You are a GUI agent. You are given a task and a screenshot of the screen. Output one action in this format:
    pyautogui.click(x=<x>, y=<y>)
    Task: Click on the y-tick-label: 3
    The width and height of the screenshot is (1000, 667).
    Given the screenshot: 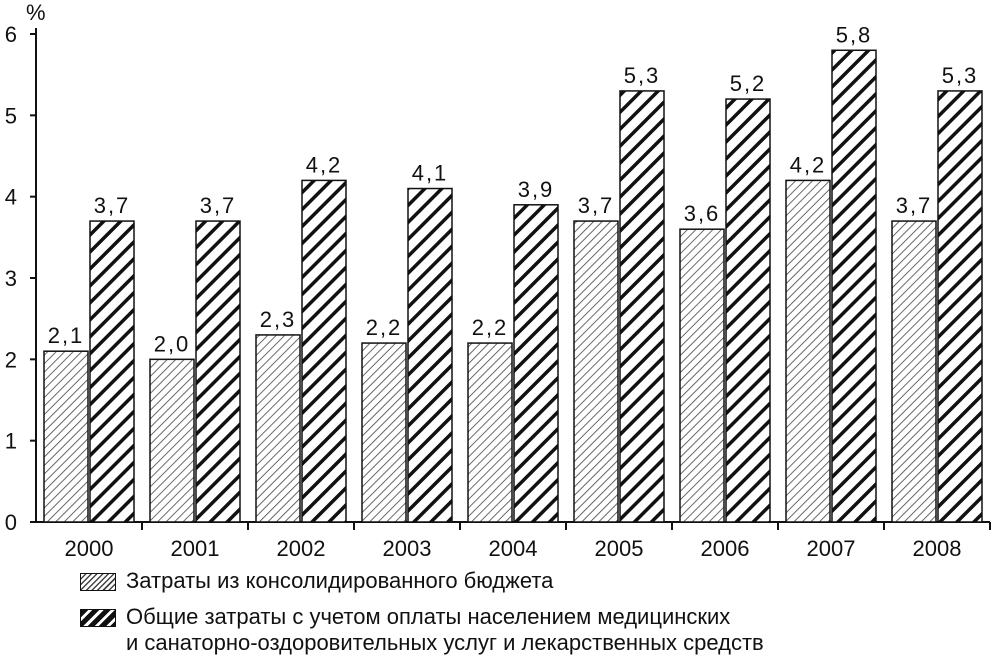 What is the action you would take?
    pyautogui.click(x=11, y=278)
    